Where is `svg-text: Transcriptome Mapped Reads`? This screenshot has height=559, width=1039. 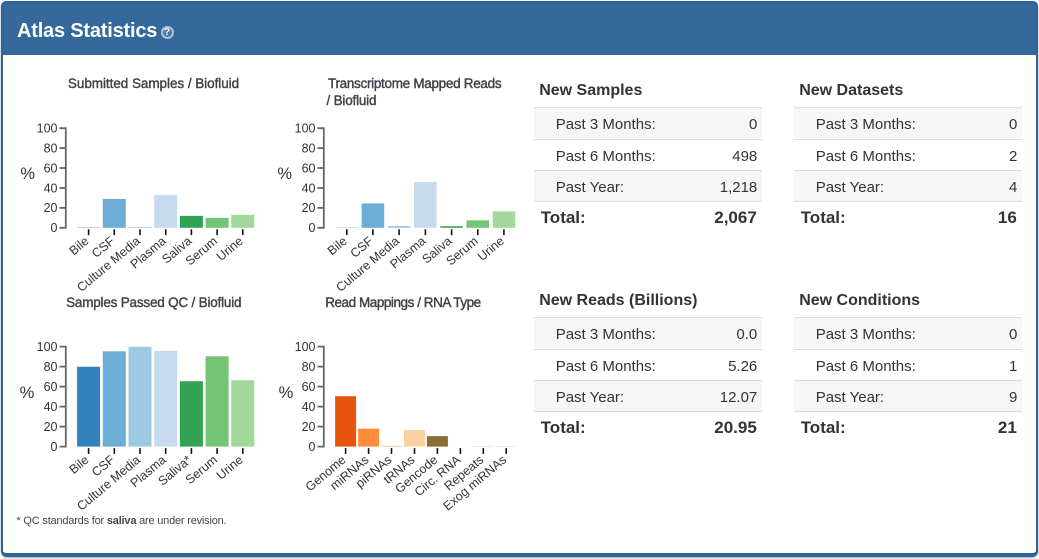 svg-text: Transcriptome Mapped Reads is located at coordinates (415, 83).